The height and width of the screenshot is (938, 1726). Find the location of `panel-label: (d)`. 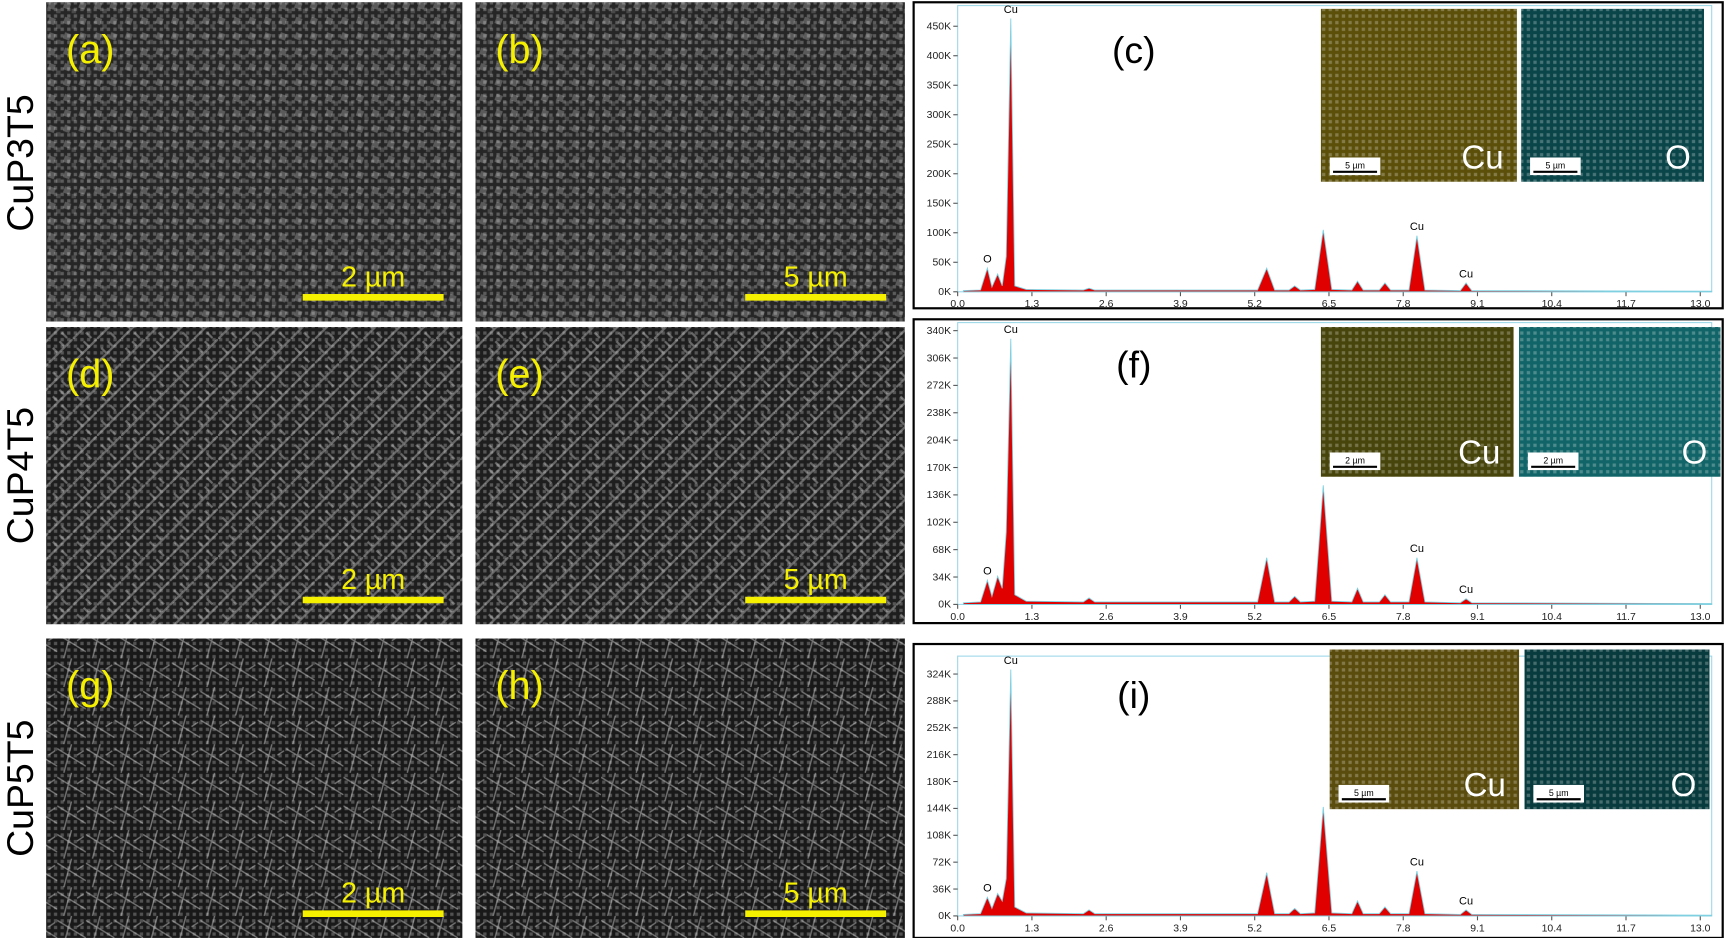

panel-label: (d) is located at coordinates (90, 375).